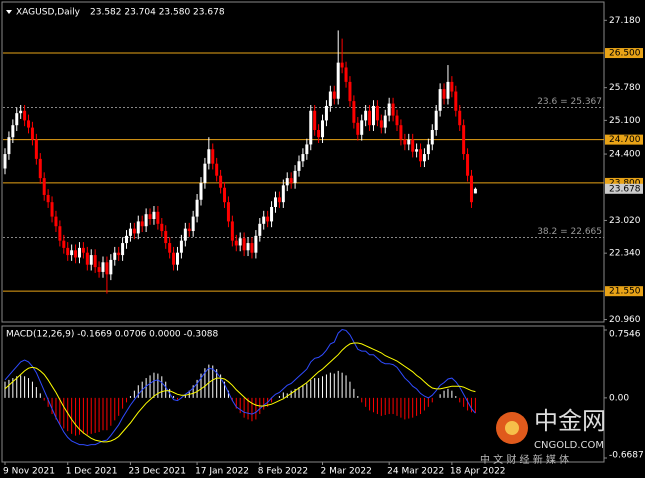  Describe the element at coordinates (625, 320) in the screenshot. I see `y-tick-label: 20.960` at that location.